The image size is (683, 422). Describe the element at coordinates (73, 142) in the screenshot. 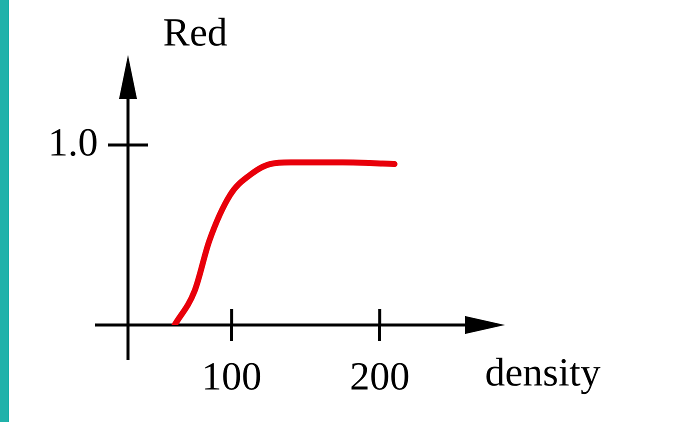

I see `text: 1.0` at that location.